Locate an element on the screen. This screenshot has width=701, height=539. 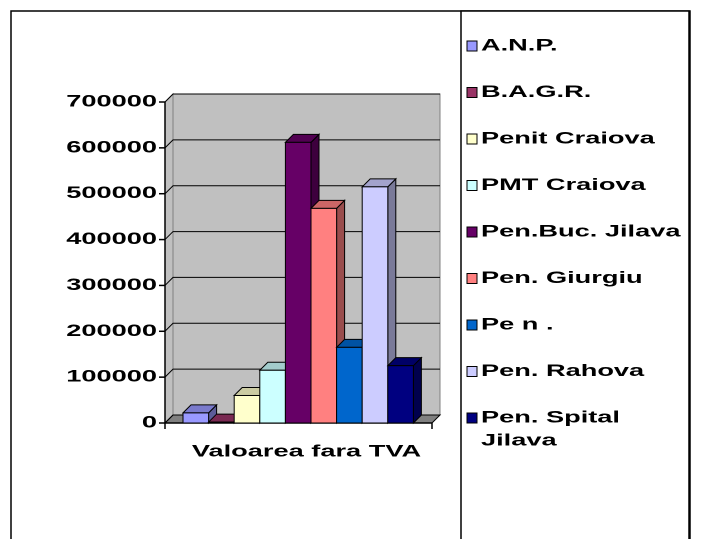
legend-label: Pen.Buc. Jilava is located at coordinates (581, 230).